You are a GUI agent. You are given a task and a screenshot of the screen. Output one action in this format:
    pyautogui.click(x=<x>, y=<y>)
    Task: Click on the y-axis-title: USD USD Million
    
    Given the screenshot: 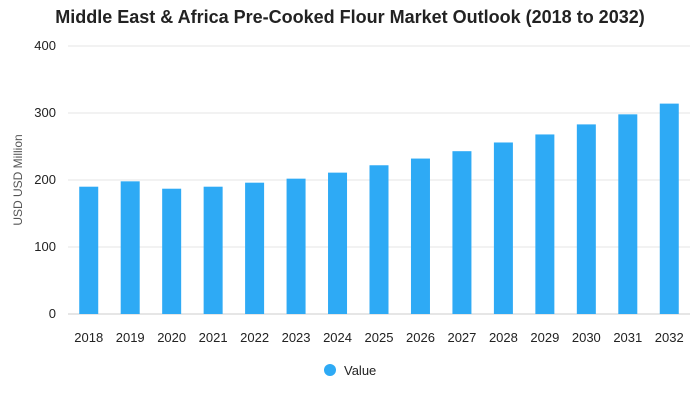 What is the action you would take?
    pyautogui.click(x=18, y=179)
    